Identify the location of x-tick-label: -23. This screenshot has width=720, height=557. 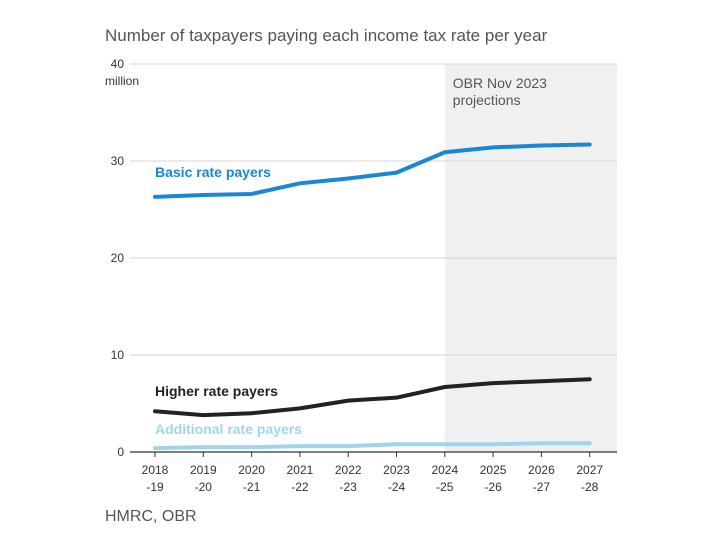
(349, 487).